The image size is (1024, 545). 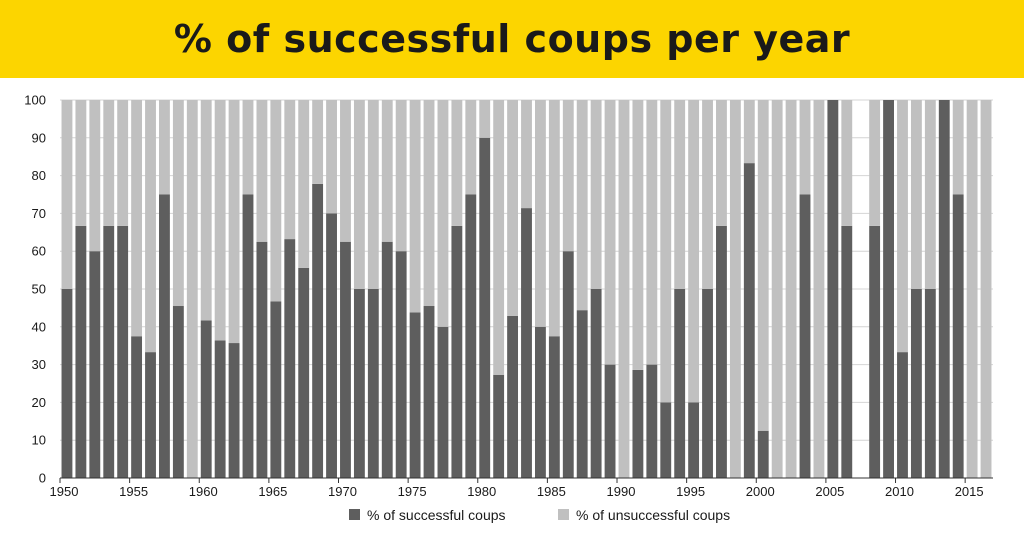 What do you see at coordinates (81, 351) in the screenshot?
I see `bar-successful-1951` at bounding box center [81, 351].